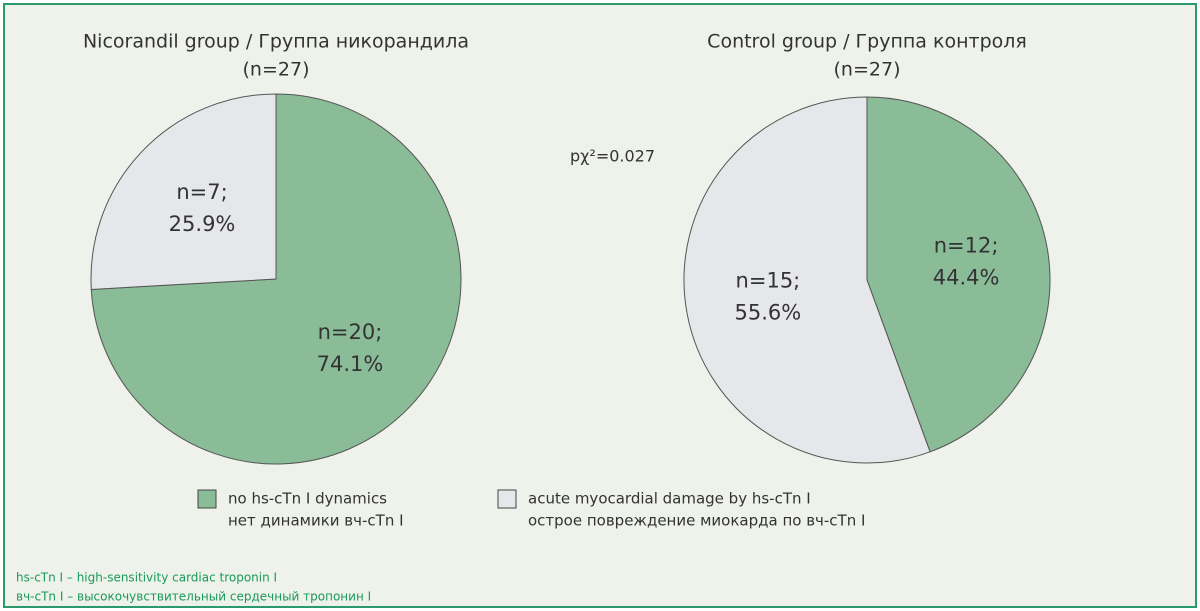 Image resolution: width=1200 pixels, height=611 pixels. What do you see at coordinates (966, 277) in the screenshot?
I see `data-label: 44.4%` at bounding box center [966, 277].